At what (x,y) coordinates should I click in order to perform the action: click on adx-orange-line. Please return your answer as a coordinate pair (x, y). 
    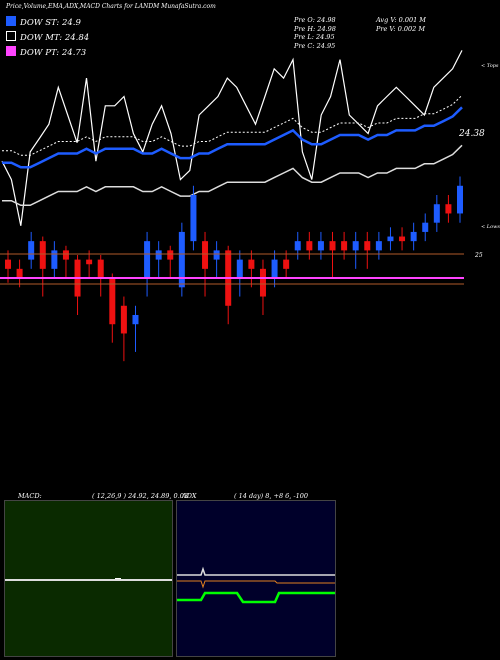
    Looking at the image, I should click on (256, 584).